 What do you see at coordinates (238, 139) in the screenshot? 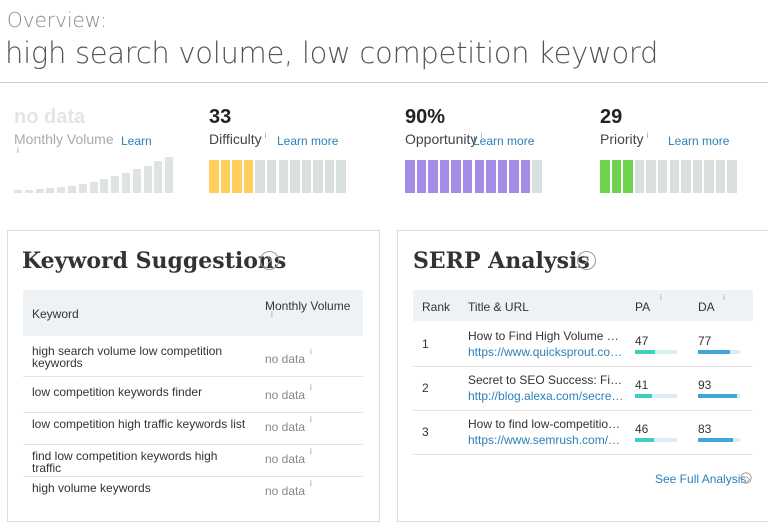
I see `metric-label: Difficulty i` at bounding box center [238, 139].